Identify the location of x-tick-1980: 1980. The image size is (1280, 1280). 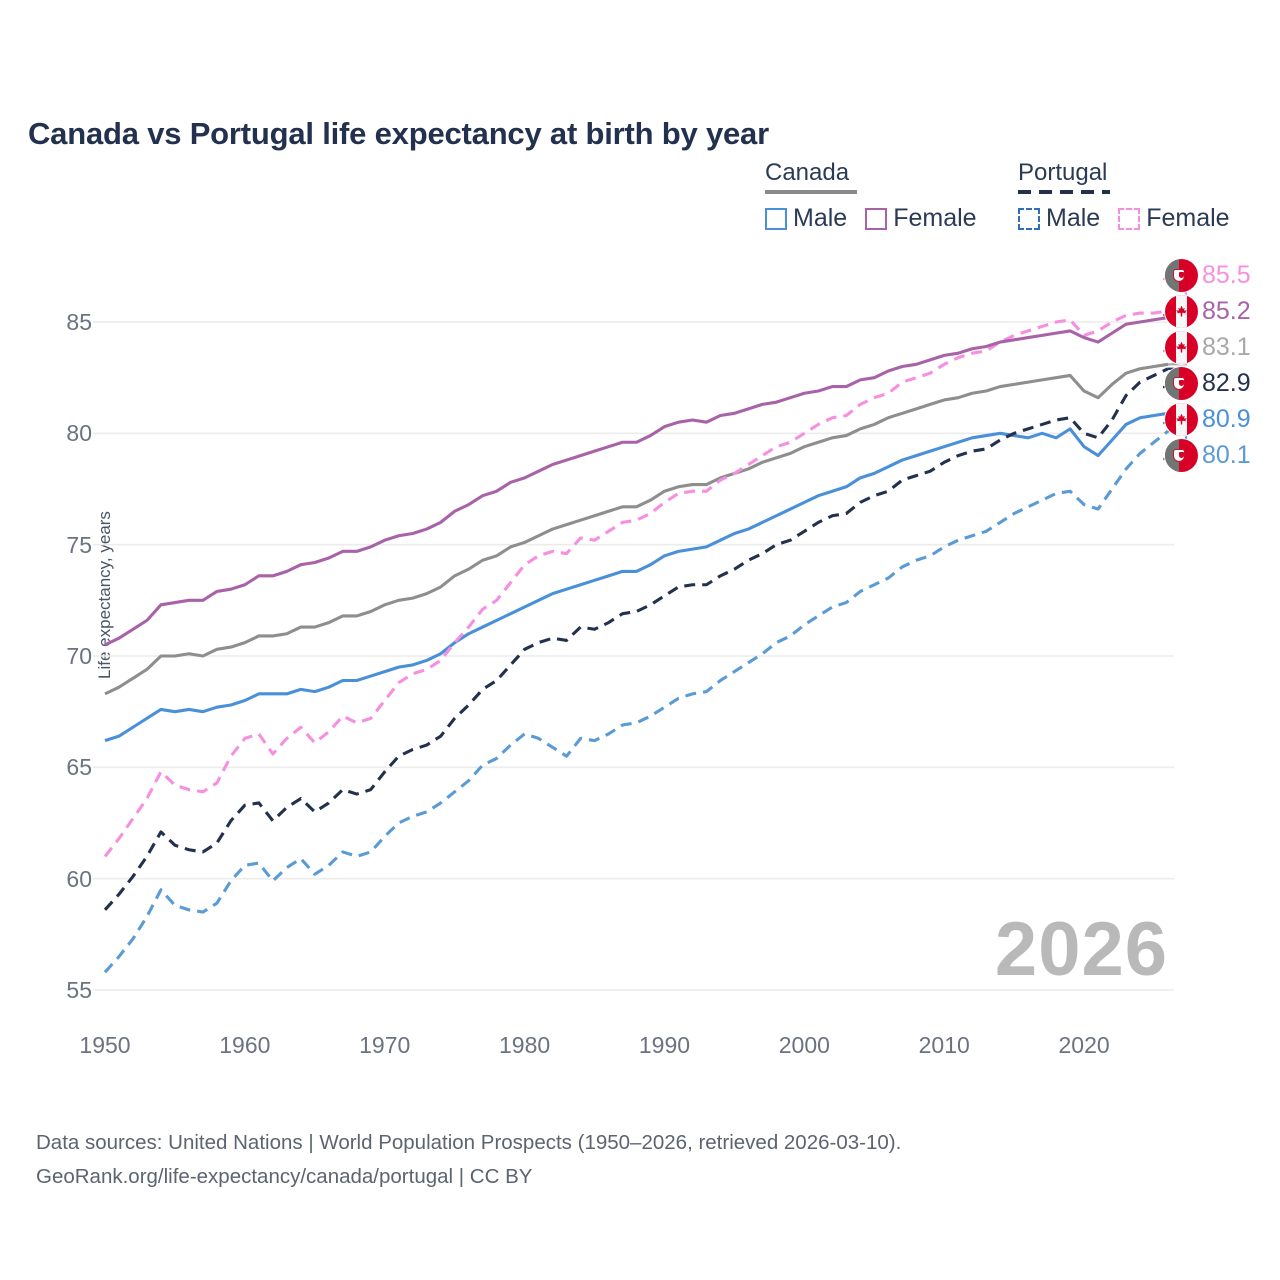
(525, 1045).